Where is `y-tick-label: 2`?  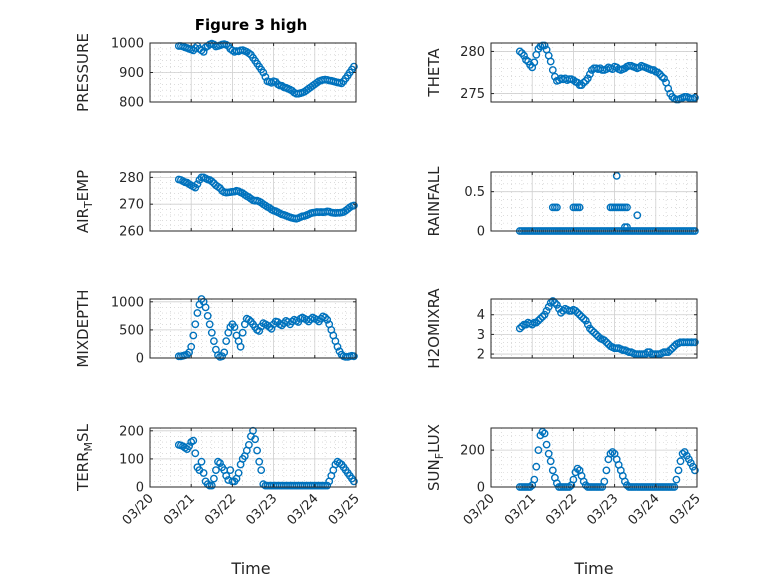 y-tick-label: 2 is located at coordinates (481, 355).